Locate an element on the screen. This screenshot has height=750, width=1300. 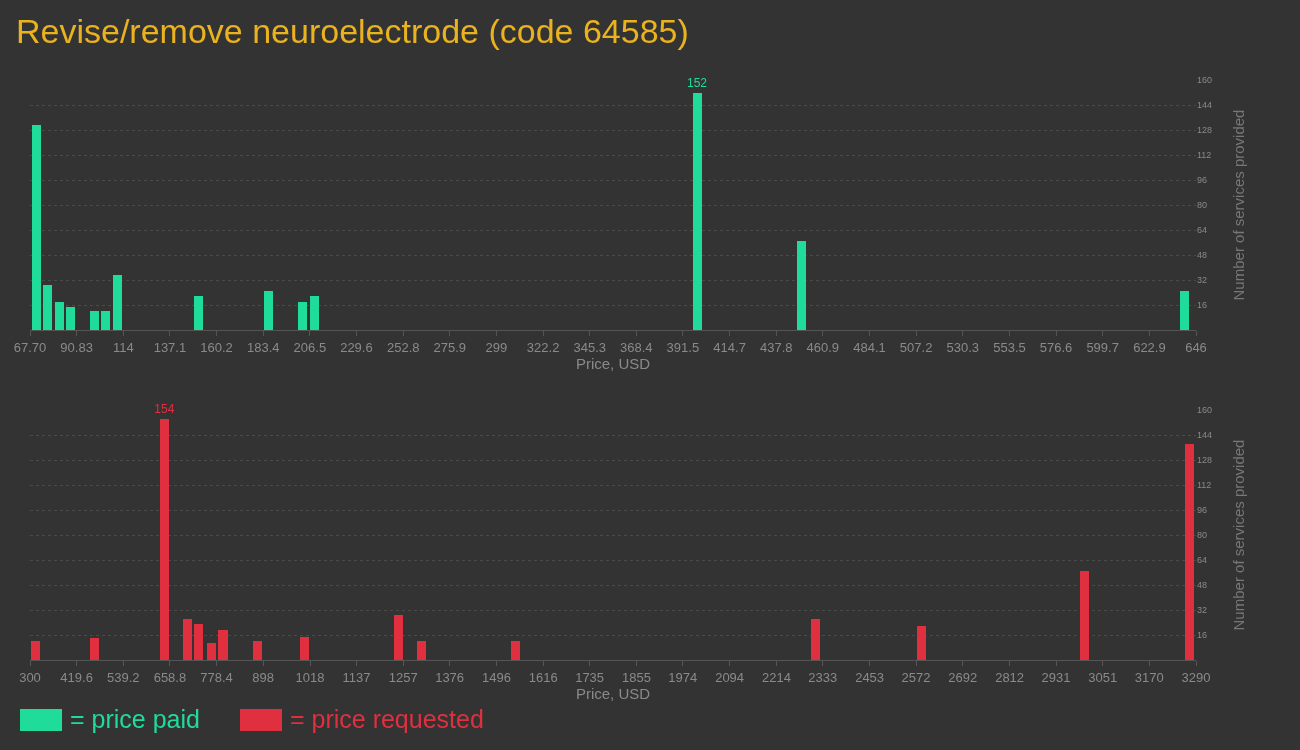
x-tick-label: 1616 is located at coordinates (543, 677).